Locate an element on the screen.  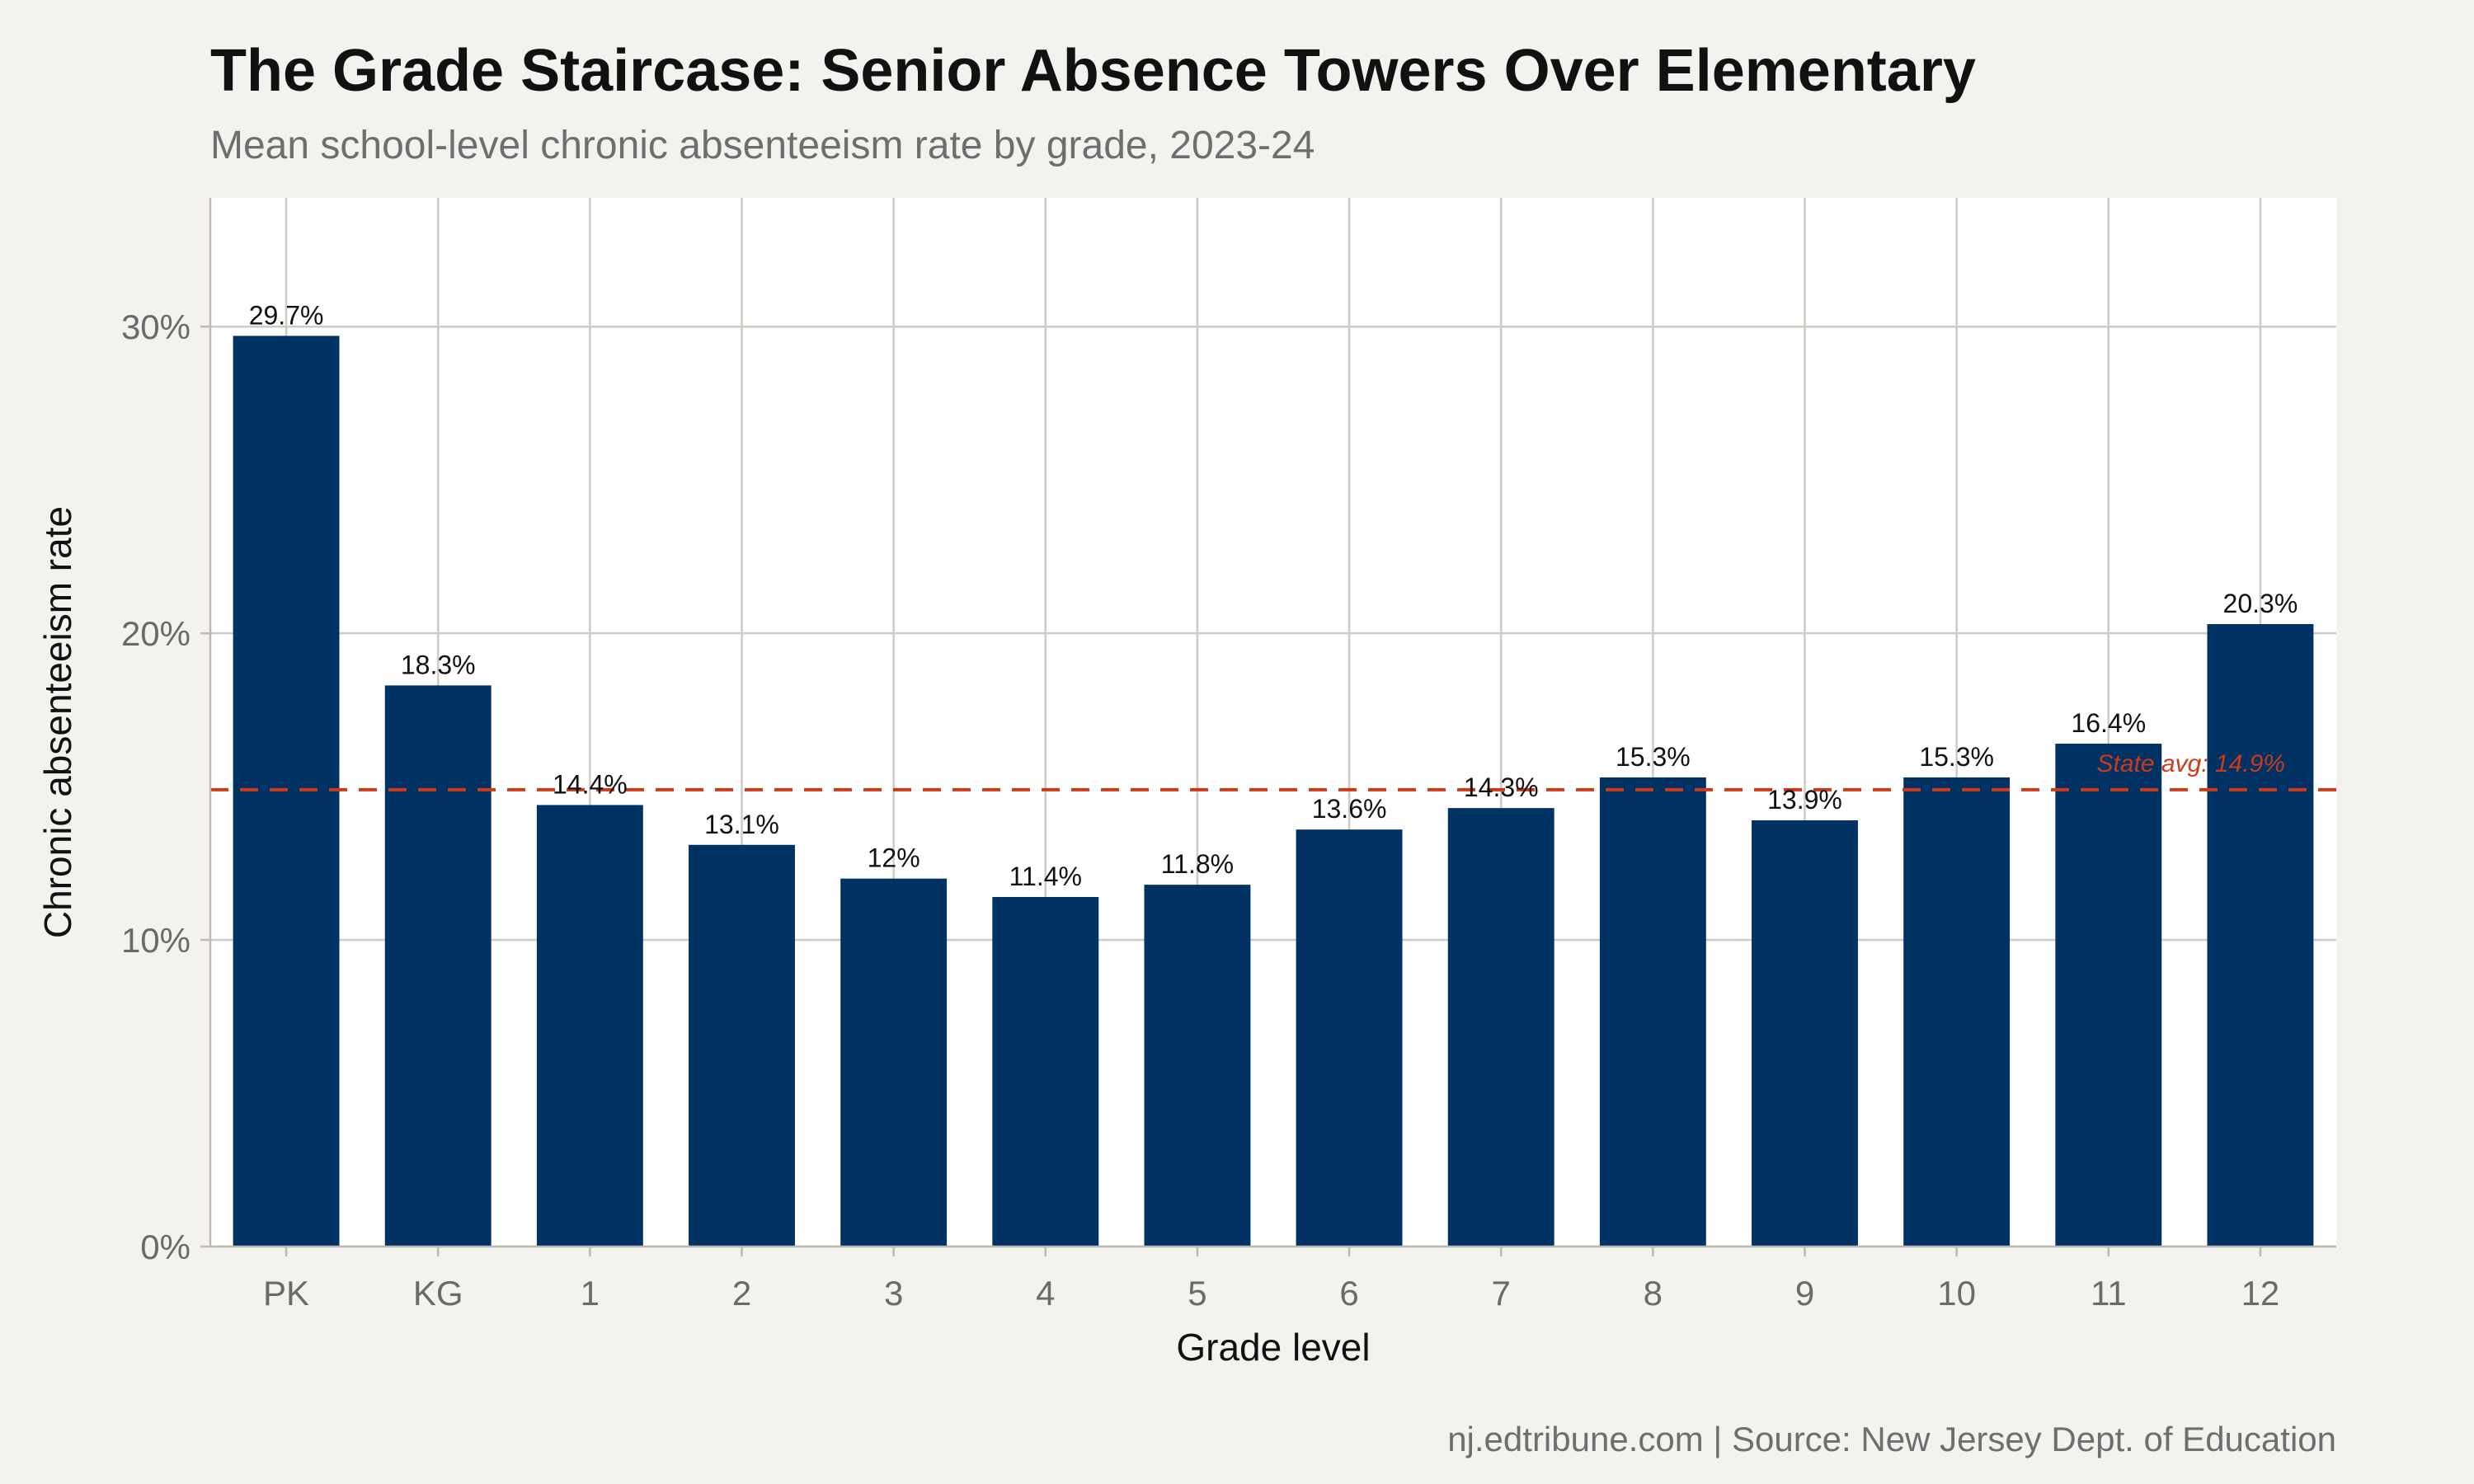
value-label-3: 12% is located at coordinates (894, 858).